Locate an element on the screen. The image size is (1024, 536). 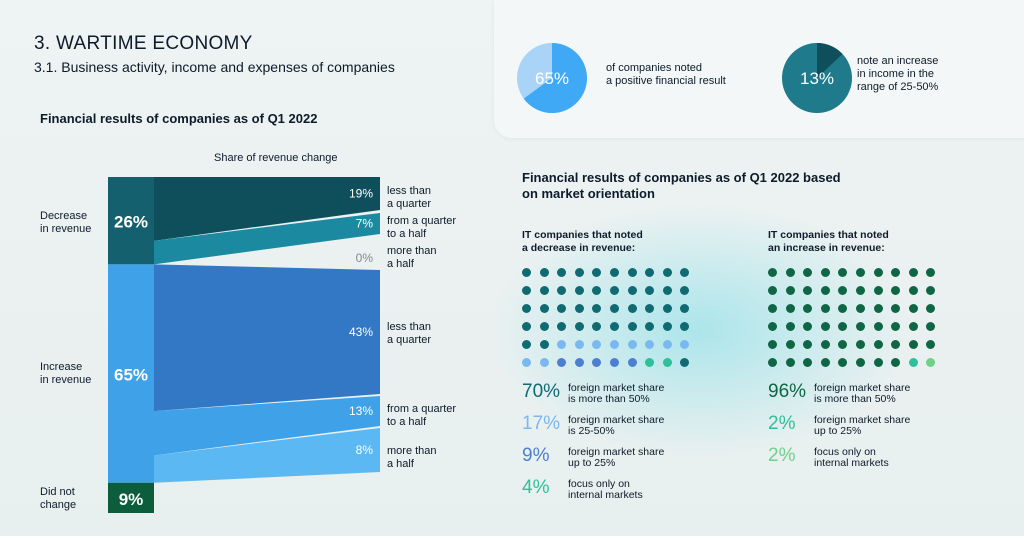
desc-increase-3: more than a half is located at coordinates (412, 457).